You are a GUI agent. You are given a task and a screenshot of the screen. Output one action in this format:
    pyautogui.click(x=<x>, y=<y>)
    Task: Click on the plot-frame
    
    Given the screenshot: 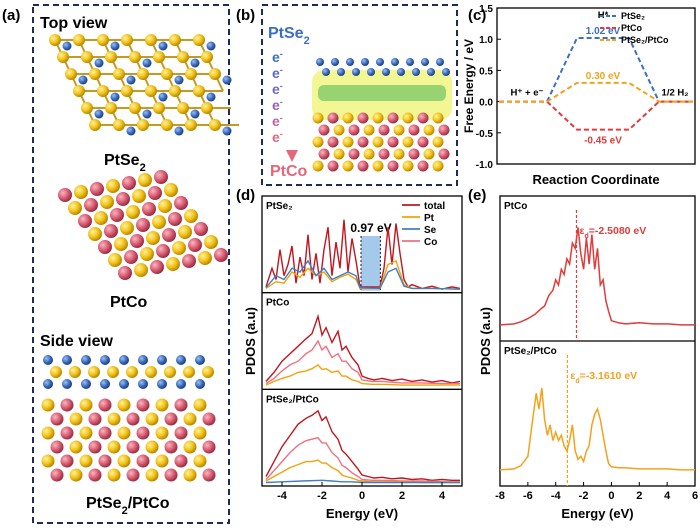 What is the action you would take?
    pyautogui.click(x=596, y=86)
    